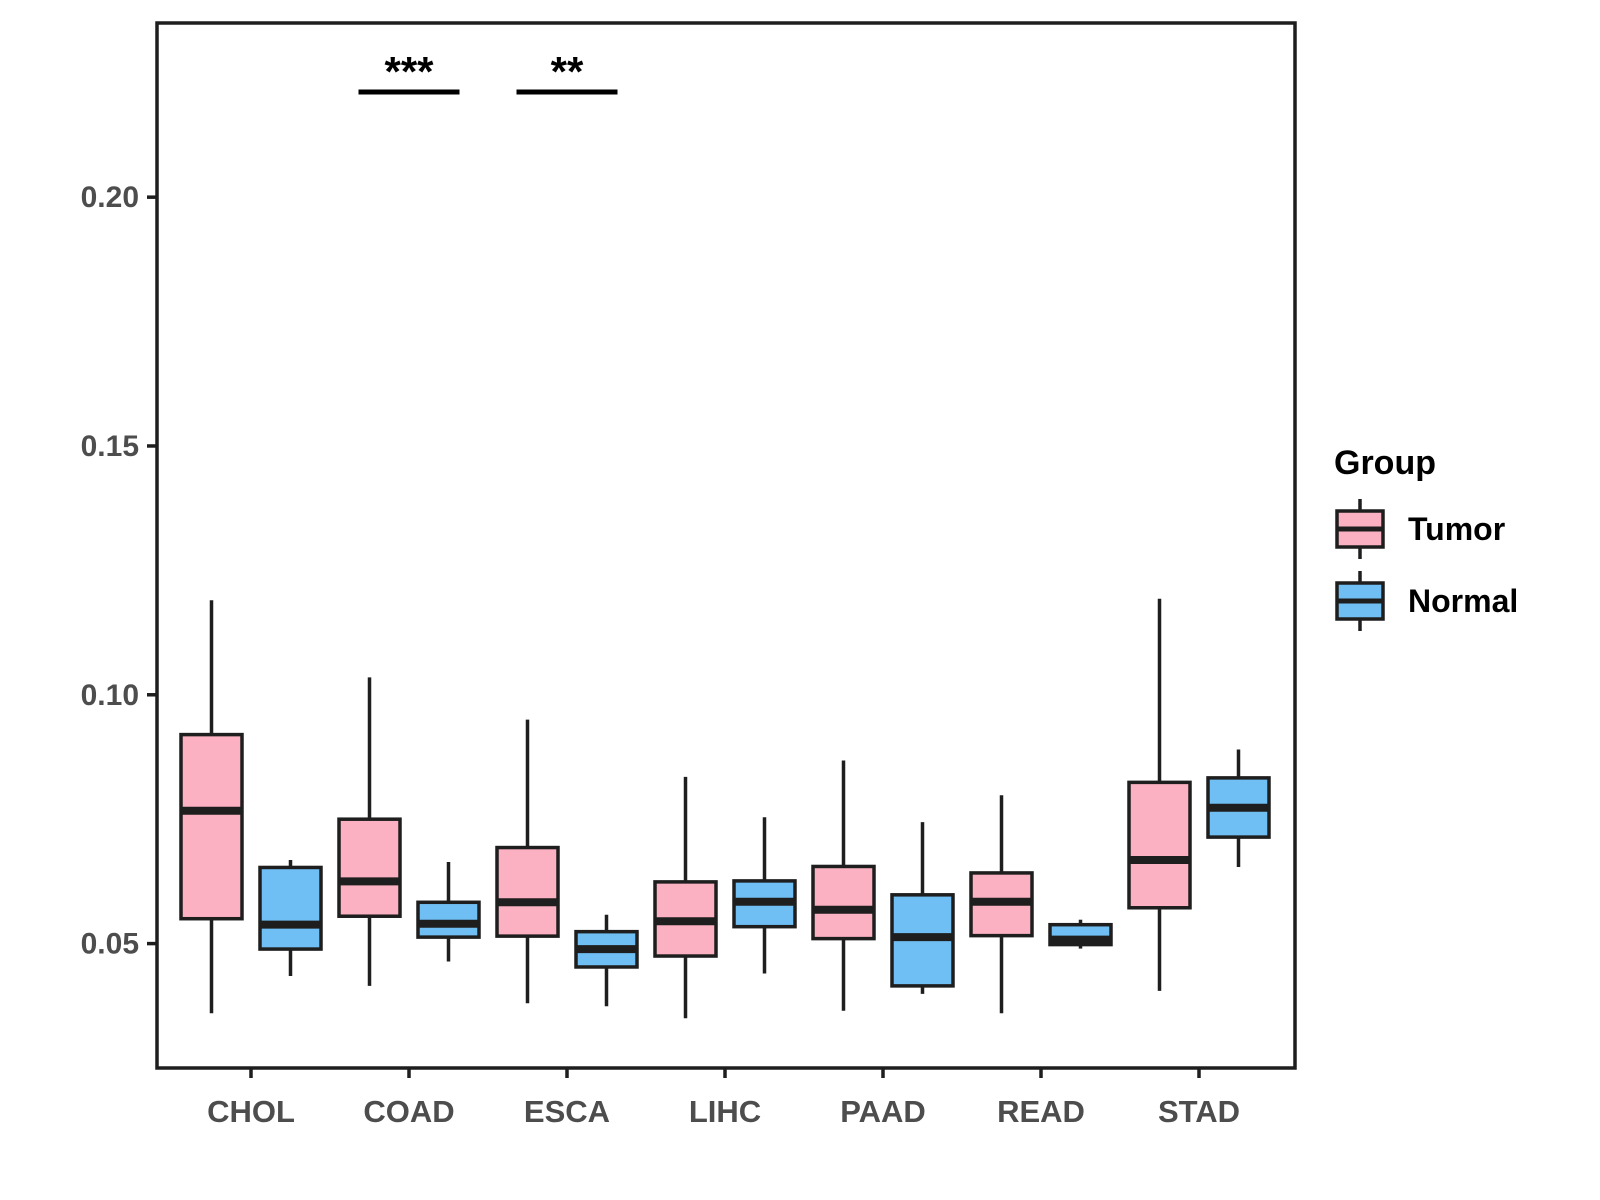  I want to click on box-READ-Tumor, so click(1001, 904).